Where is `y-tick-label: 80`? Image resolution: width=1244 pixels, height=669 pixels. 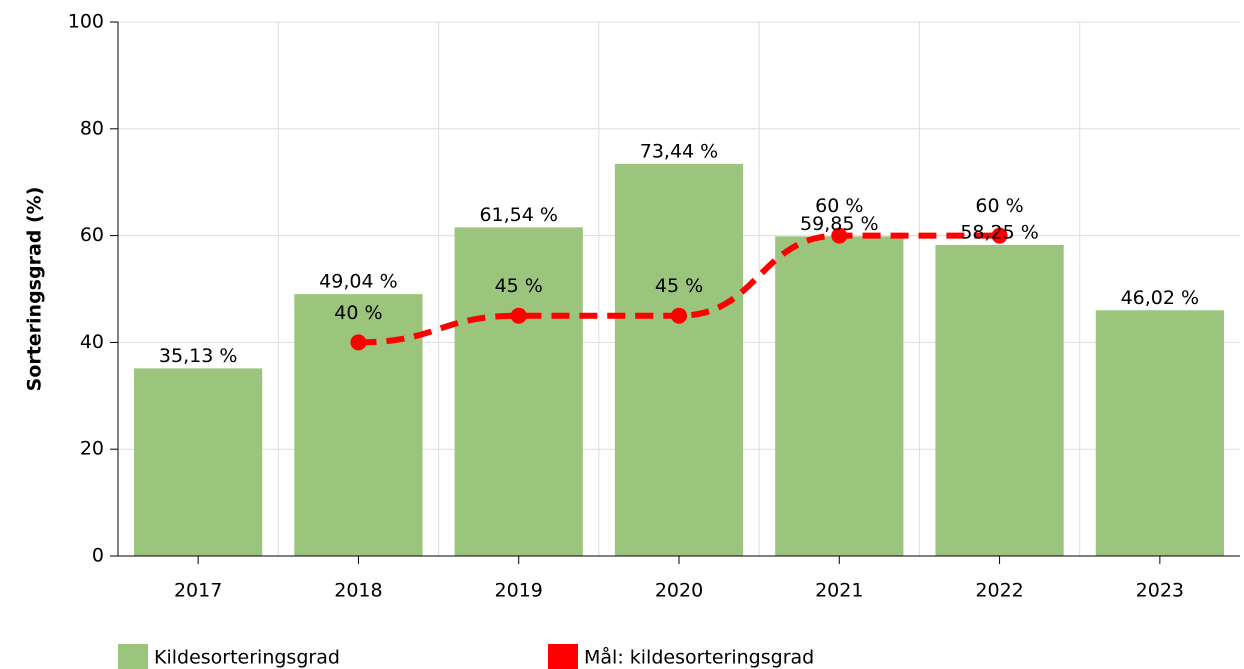
y-tick-label: 80 is located at coordinates (92, 128).